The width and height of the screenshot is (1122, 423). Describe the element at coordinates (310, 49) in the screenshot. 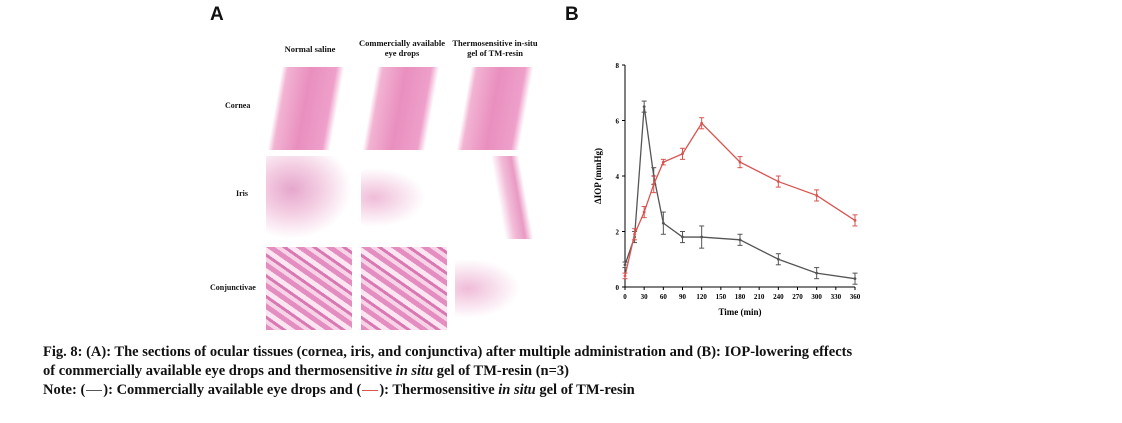

I see `column-header-normal-saline: Normal saline` at that location.